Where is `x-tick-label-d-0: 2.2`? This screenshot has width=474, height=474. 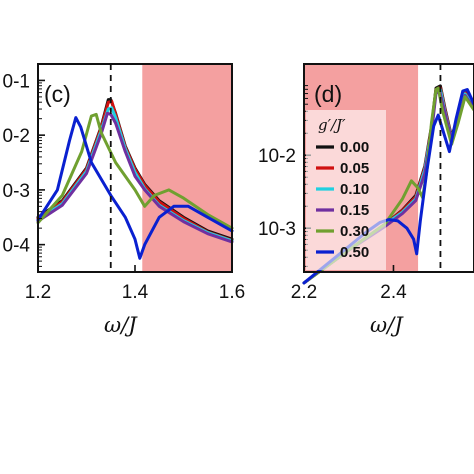 x-tick-label-d-0: 2.2 is located at coordinates (304, 292).